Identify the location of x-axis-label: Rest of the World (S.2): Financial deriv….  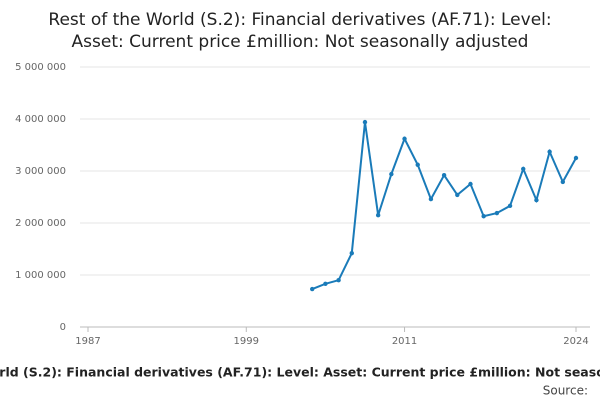
(300, 372).